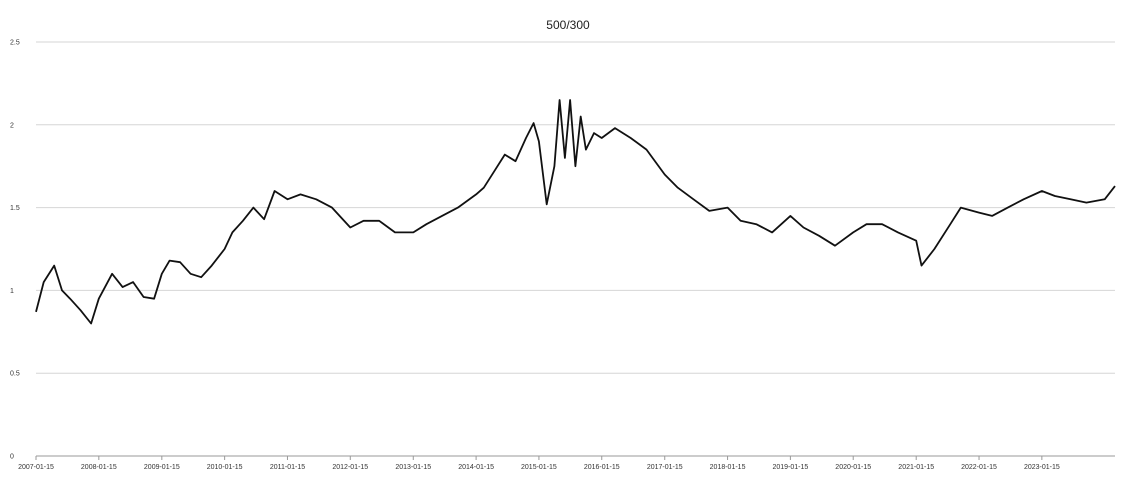 Image resolution: width=1143 pixels, height=497 pixels. I want to click on x-tick-label: 2009-01-15, so click(162, 467).